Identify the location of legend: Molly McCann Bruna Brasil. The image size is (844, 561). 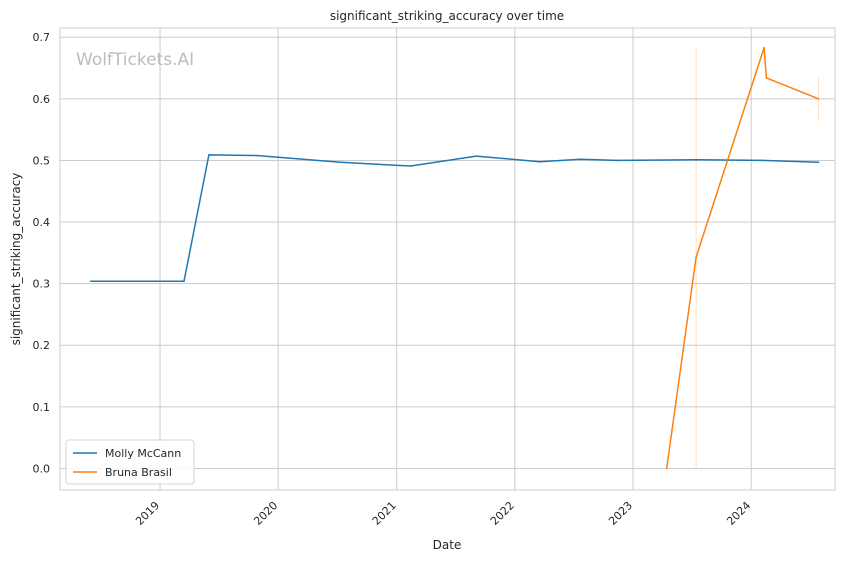
(130, 462).